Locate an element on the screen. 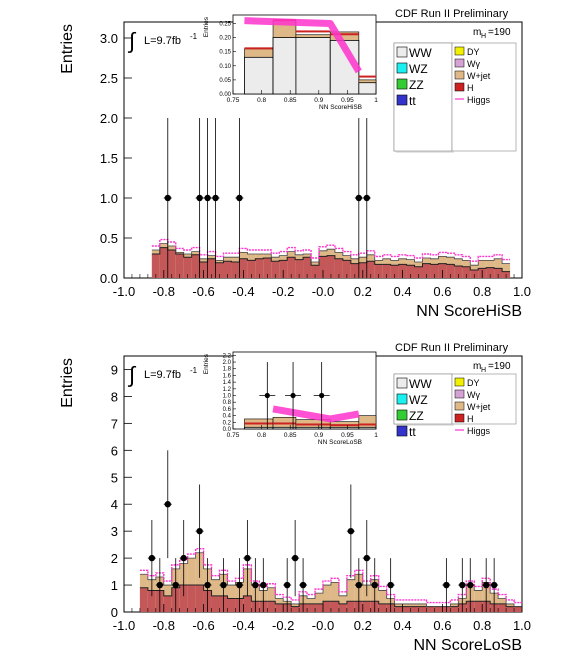  legend: WW WZ ZZ tt DY Wγ W+jet H Higgs is located at coordinates (455, 406).